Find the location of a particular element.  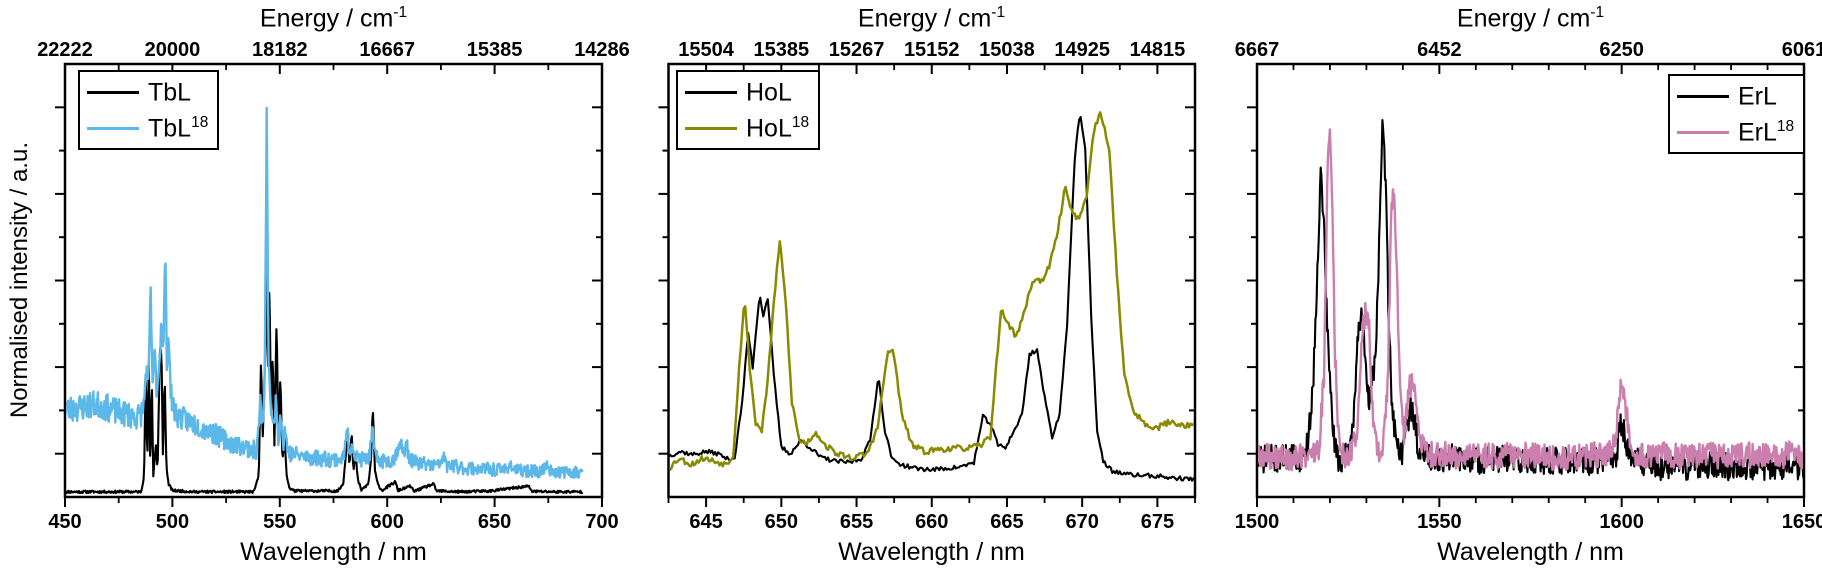

svg-text: 14925 is located at coordinates (1082, 50).